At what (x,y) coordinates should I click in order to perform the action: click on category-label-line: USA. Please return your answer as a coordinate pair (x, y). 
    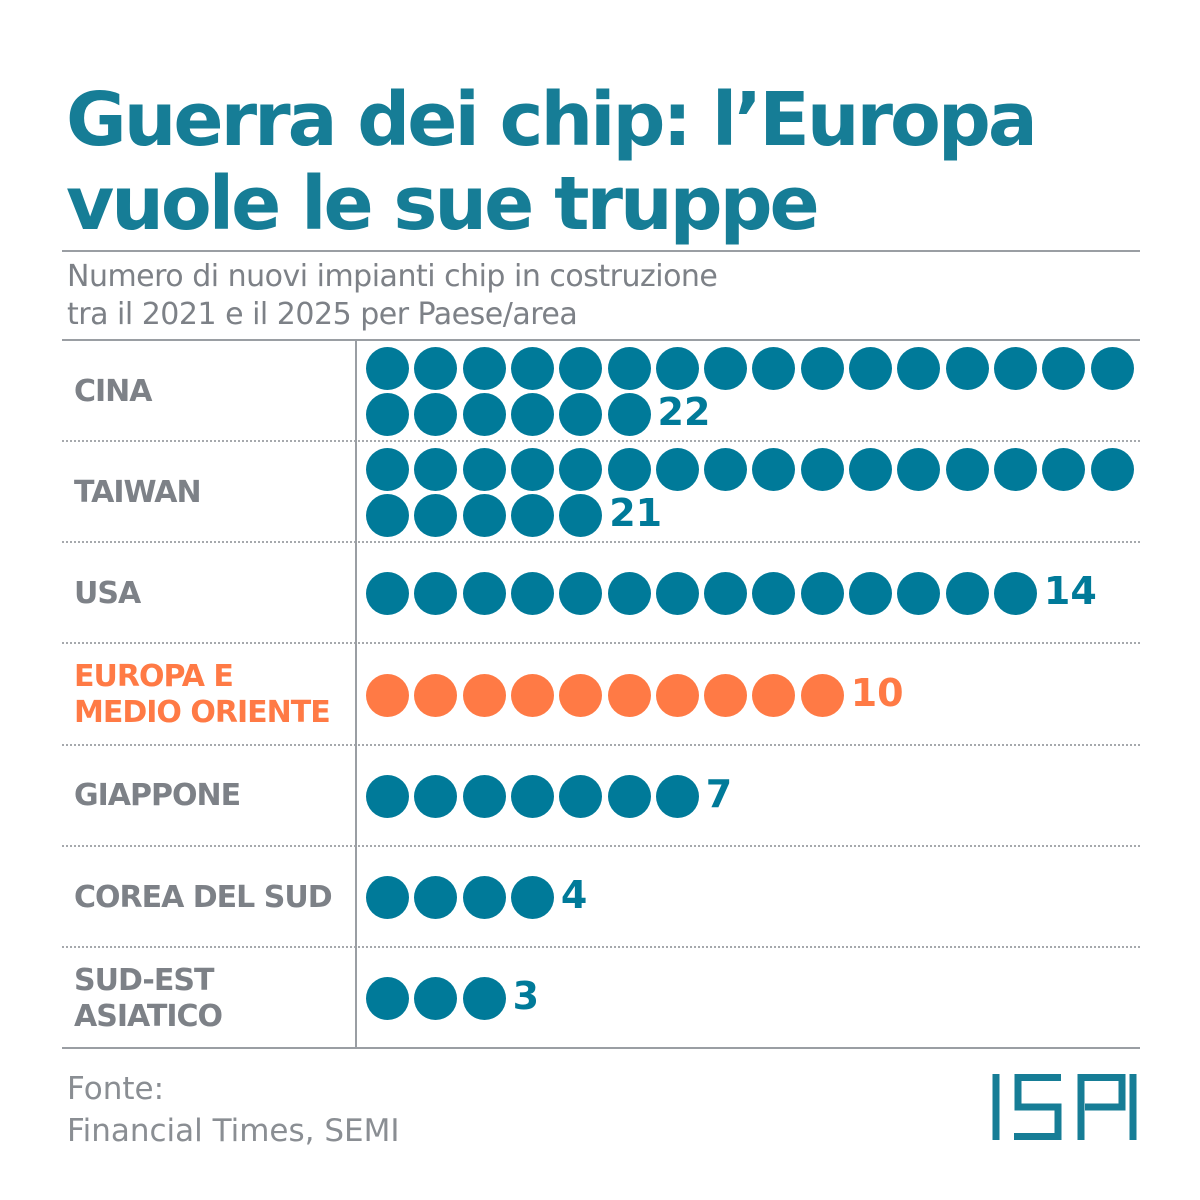
    Looking at the image, I should click on (107, 593).